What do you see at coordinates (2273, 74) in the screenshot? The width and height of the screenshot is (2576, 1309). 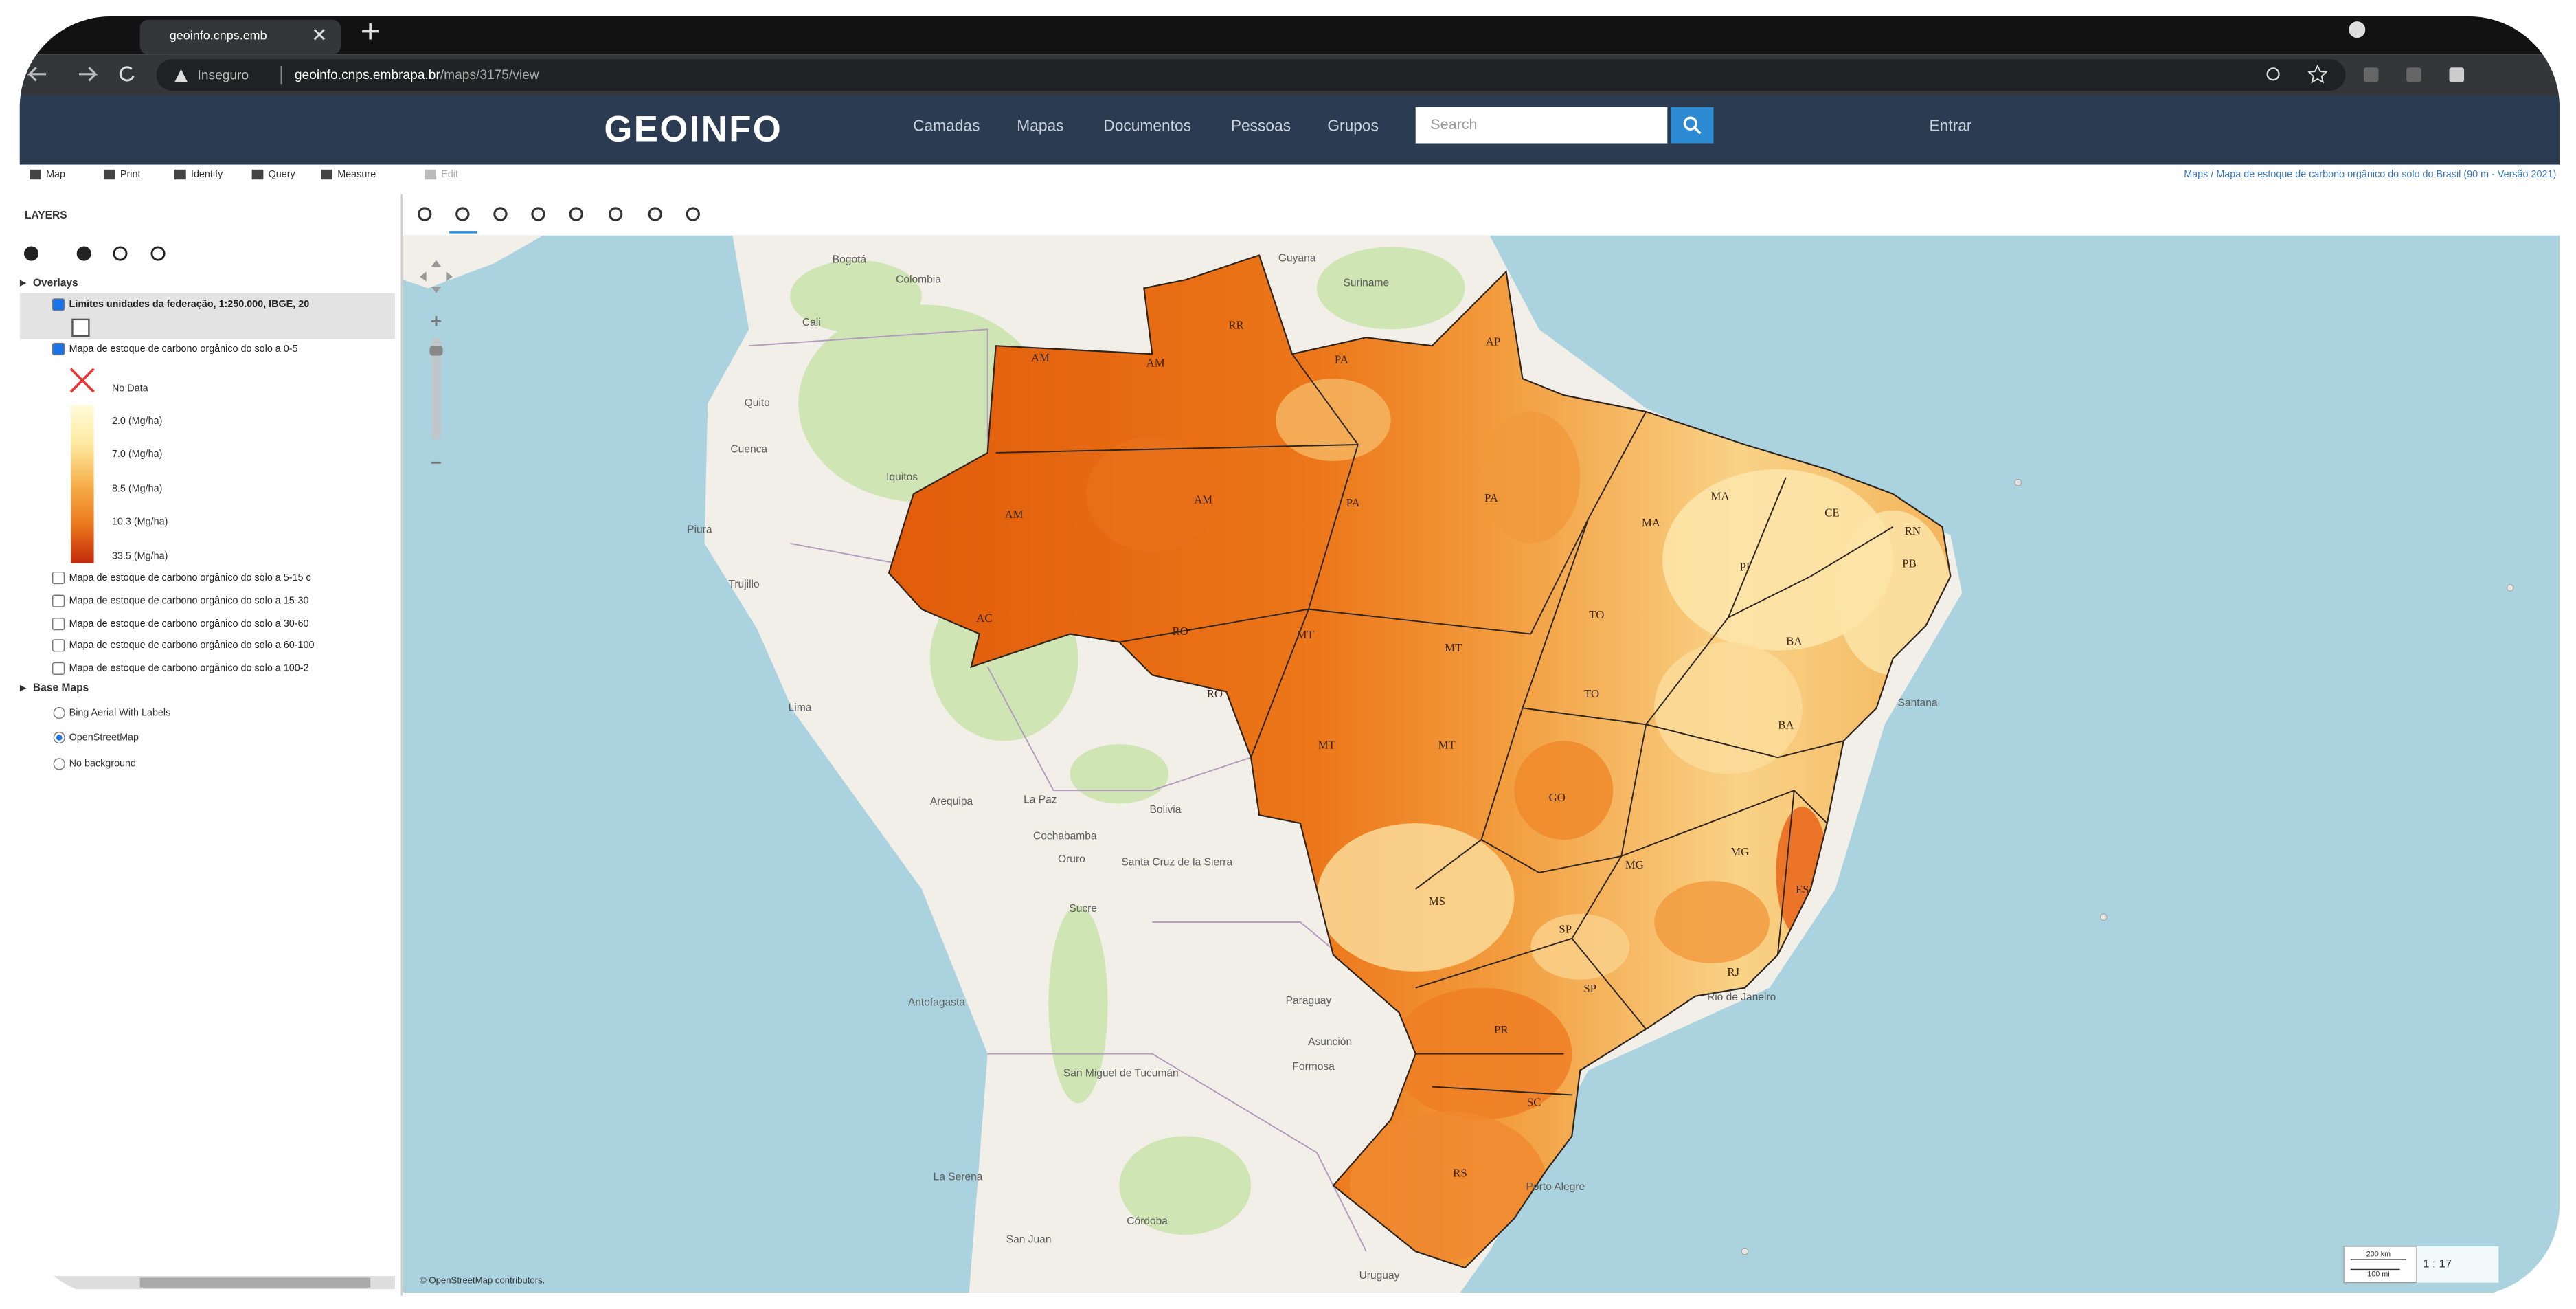 I see `zoom-icon` at bounding box center [2273, 74].